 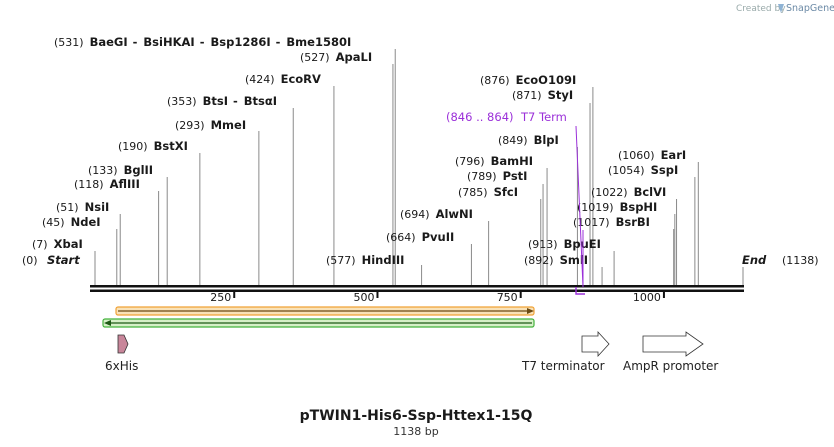 What do you see at coordinates (647, 297) in the screenshot?
I see `axis-tick-label: 1000` at bounding box center [647, 297].